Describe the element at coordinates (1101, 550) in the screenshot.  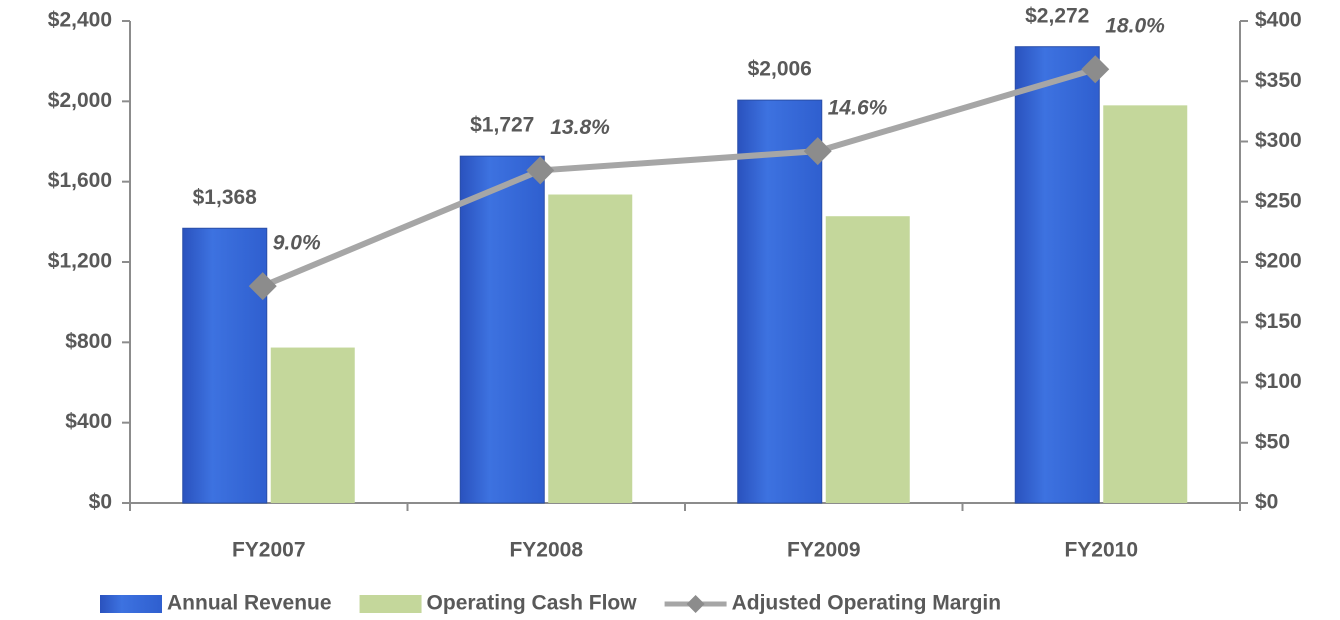
I see `x-tick-label: FY2010` at that location.